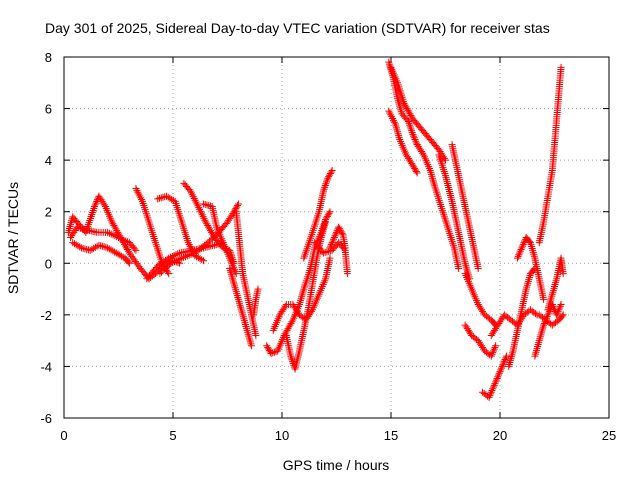 This screenshot has height=480, width=640. I want to click on y-tick-label: -2, so click(46, 315).